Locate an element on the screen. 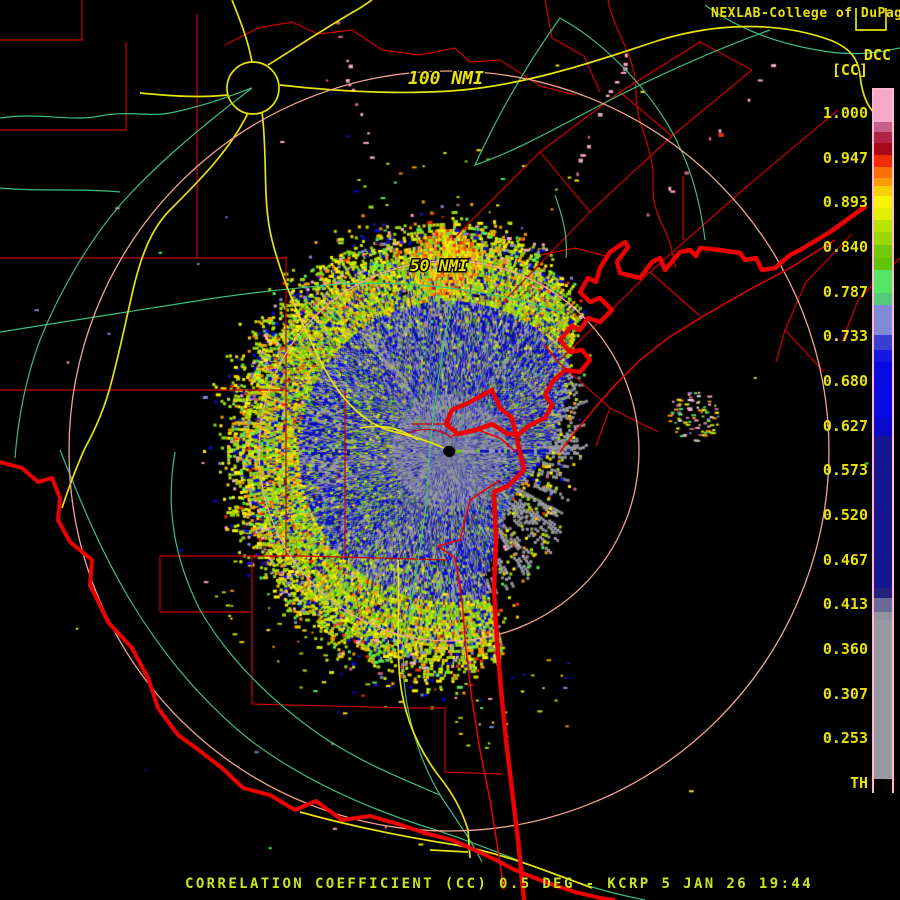  color-scale-tick: 0.947 is located at coordinates (845, 157).